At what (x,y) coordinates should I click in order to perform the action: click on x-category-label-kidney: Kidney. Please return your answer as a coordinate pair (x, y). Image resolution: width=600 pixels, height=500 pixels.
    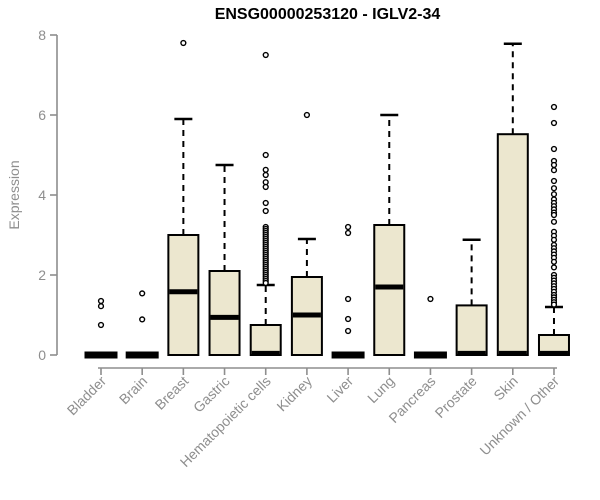
    Looking at the image, I should click on (294, 394).